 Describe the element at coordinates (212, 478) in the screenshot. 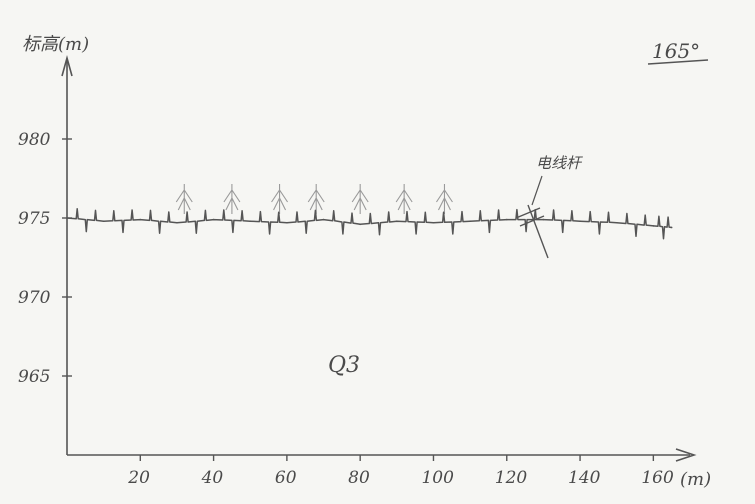

I see `x-tick-label: 40` at that location.